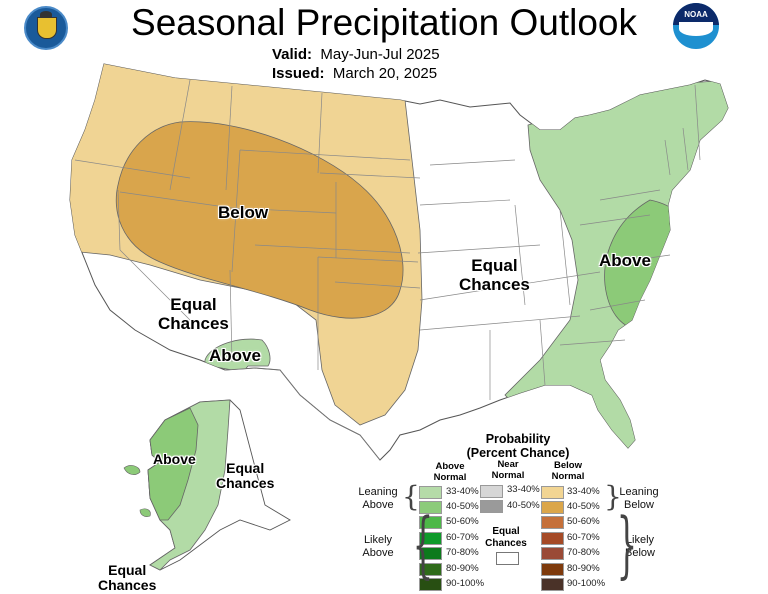  What do you see at coordinates (46, 28) in the screenshot?
I see `doc-seal-logo` at bounding box center [46, 28].